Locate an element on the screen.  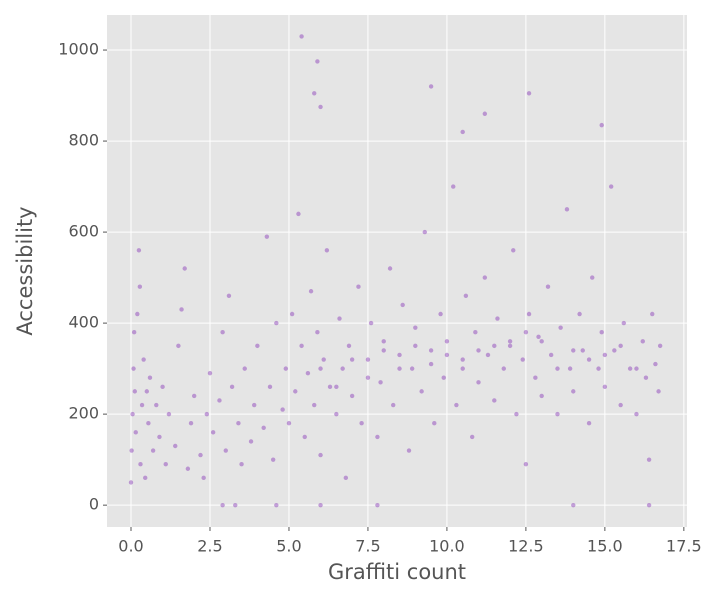
x-axis-label: Graffiti count is located at coordinates (397, 572).